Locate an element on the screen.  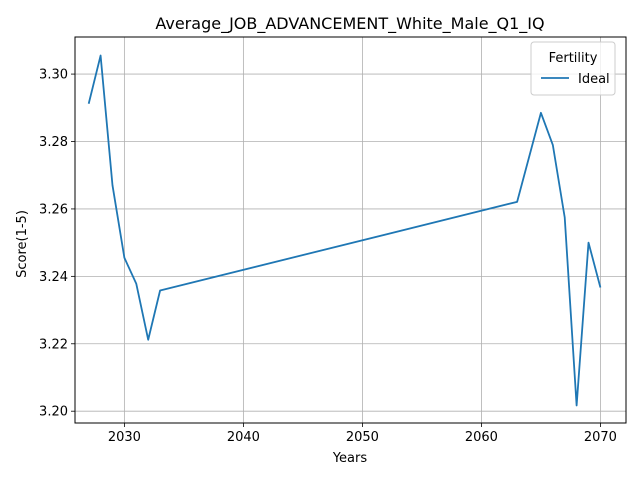
legend-box is located at coordinates (573, 68).